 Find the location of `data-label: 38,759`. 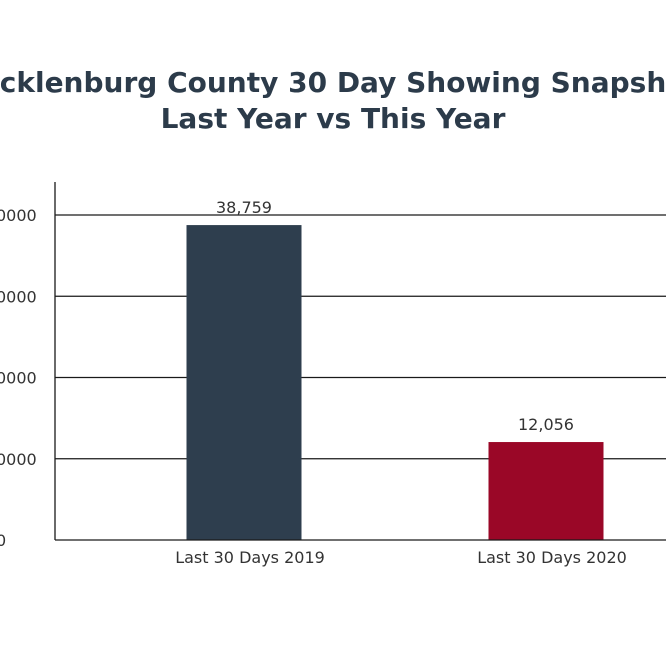

data-label: 38,759 is located at coordinates (244, 207).